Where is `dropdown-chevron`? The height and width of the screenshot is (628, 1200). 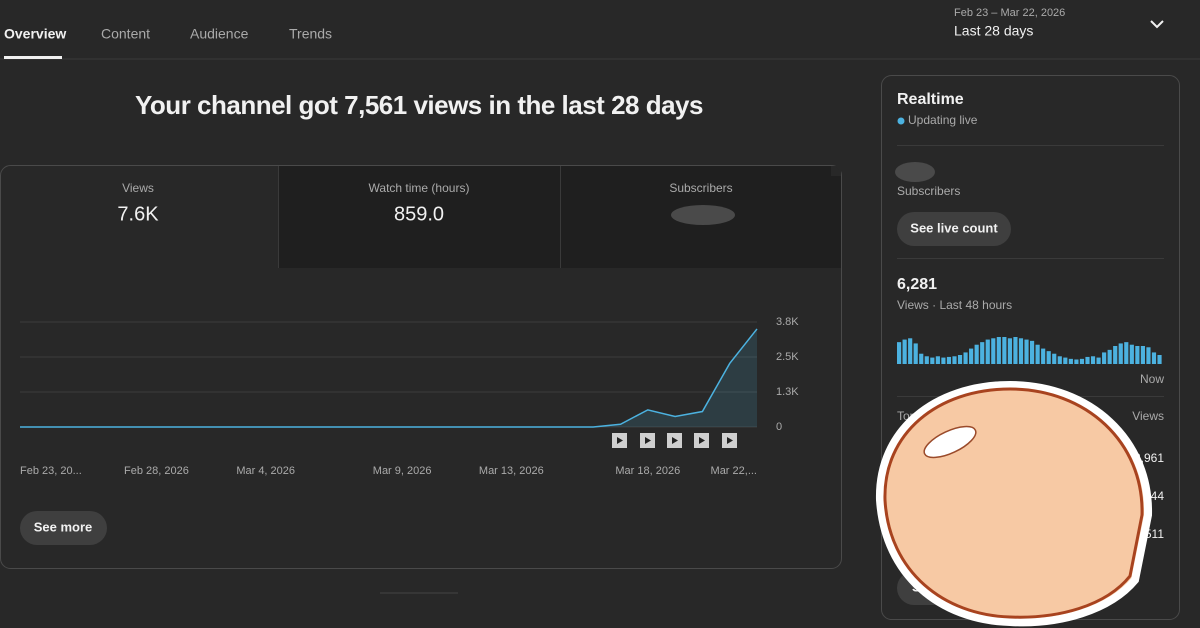
dropdown-chevron is located at coordinates (1157, 24).